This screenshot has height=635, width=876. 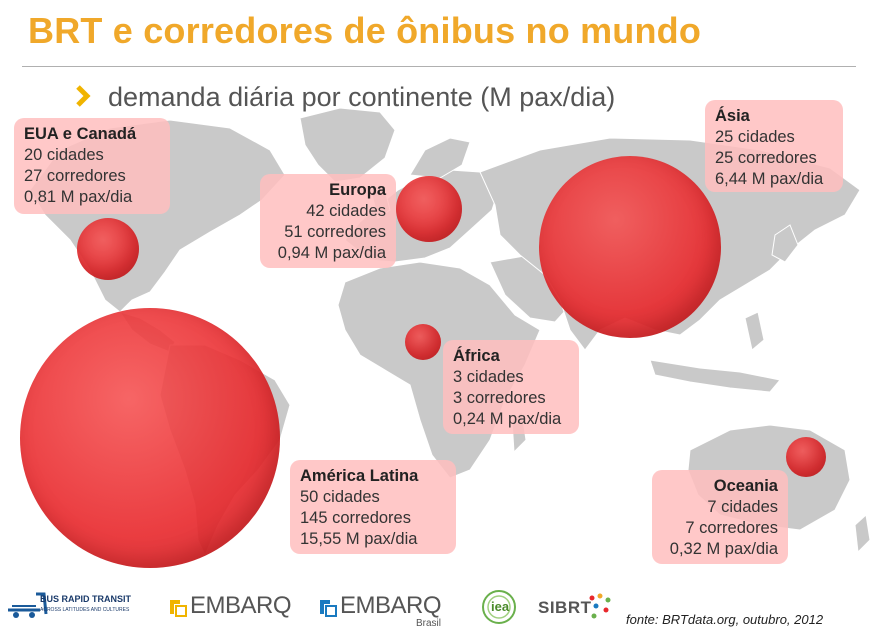 I want to click on region-cities: 3 cidades, so click(x=488, y=377).